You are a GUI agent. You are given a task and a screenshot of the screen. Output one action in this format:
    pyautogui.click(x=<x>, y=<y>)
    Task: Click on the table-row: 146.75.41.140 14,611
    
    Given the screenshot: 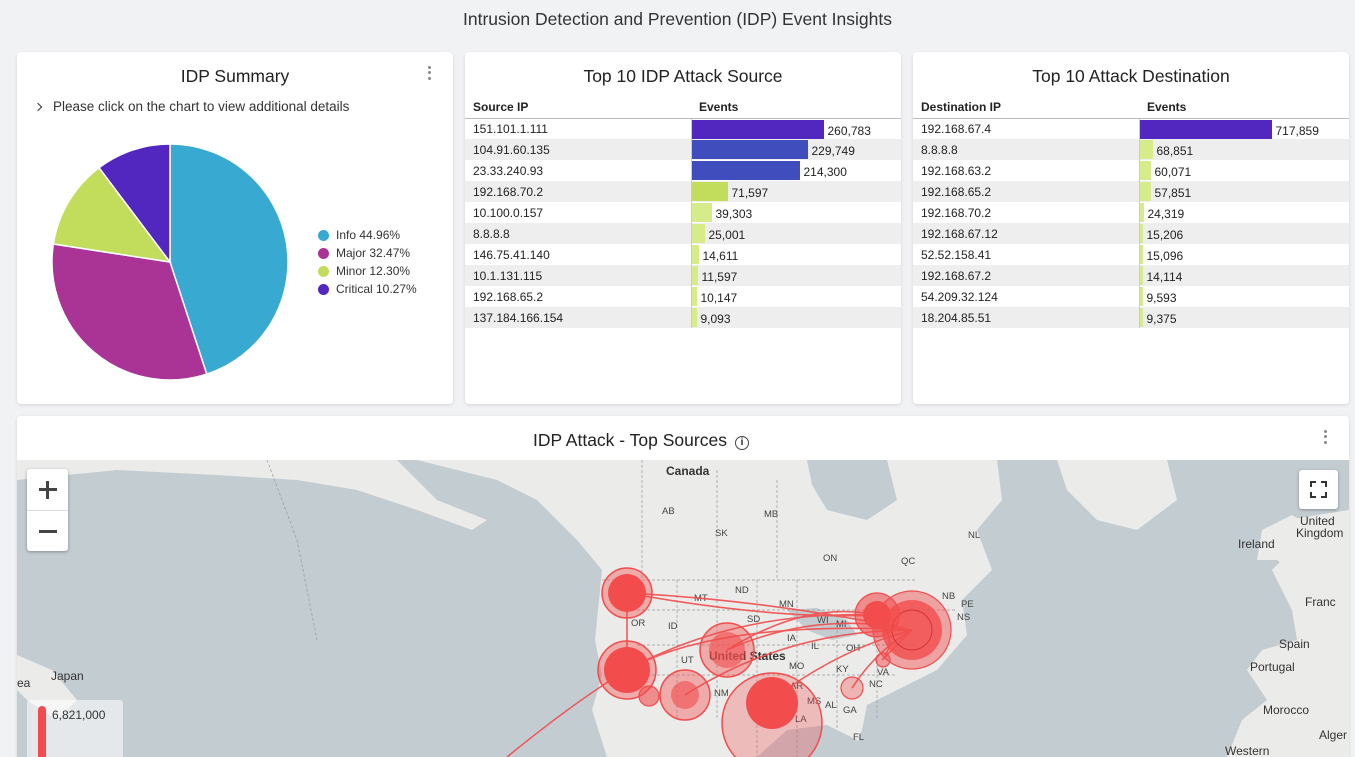 What is the action you would take?
    pyautogui.click(x=683, y=254)
    